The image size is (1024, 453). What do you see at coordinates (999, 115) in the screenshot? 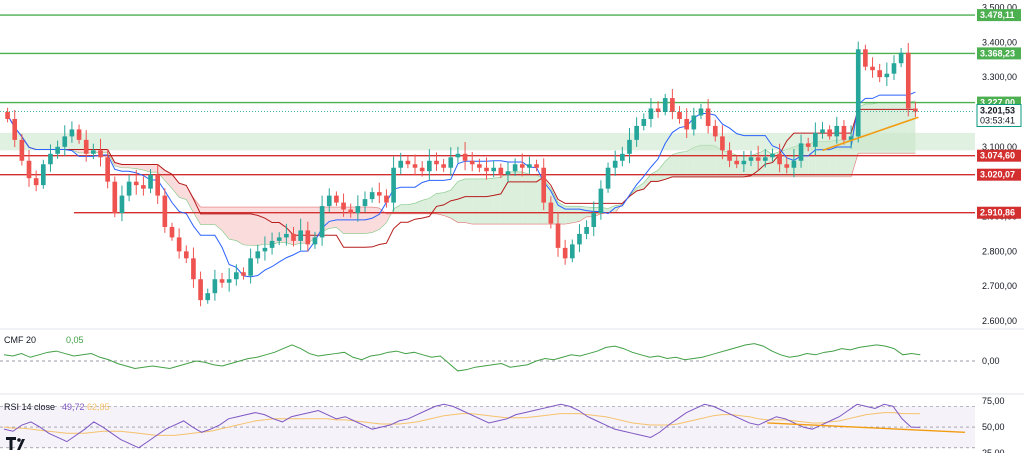
I see `price-tag` at bounding box center [999, 115].